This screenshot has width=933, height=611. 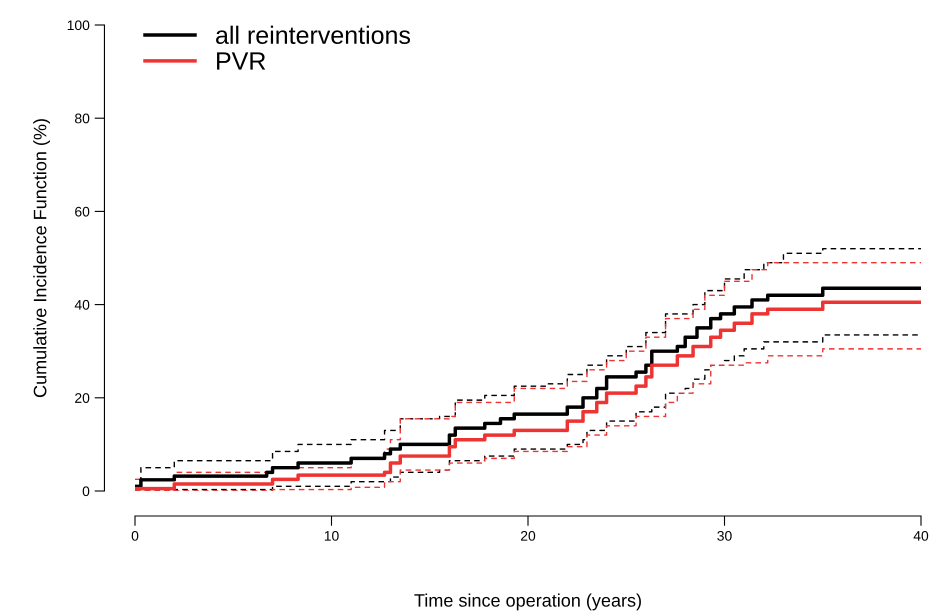 I want to click on y-tick-label: 60, so click(x=82, y=211).